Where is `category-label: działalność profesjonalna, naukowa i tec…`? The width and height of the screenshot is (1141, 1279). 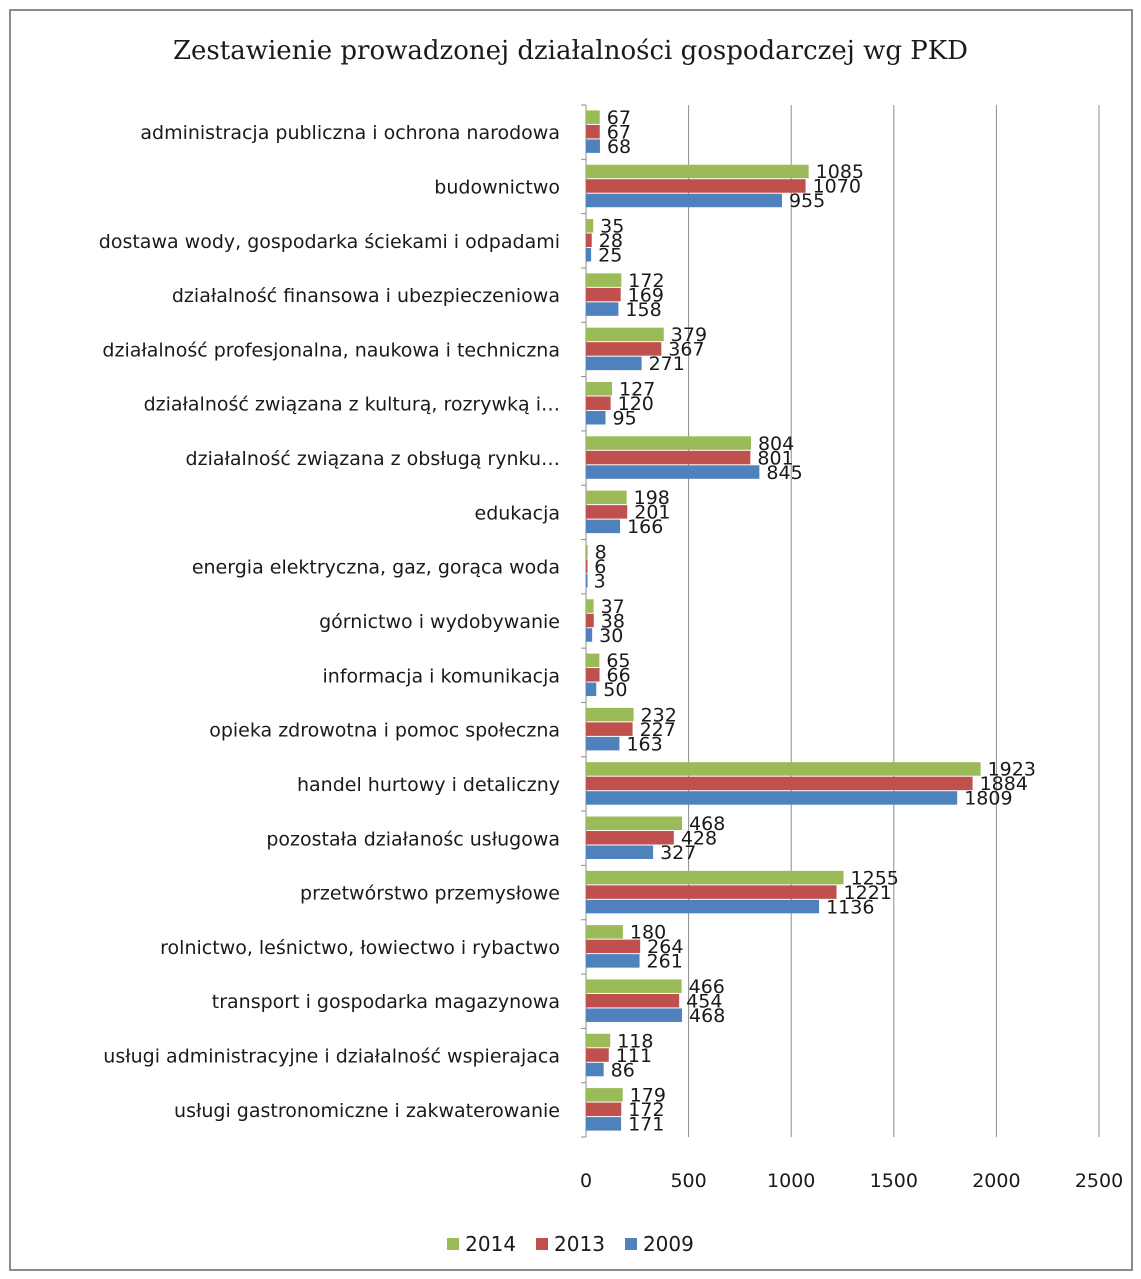 category-label: działalność profesjonalna, naukowa i tec… is located at coordinates (331, 350).